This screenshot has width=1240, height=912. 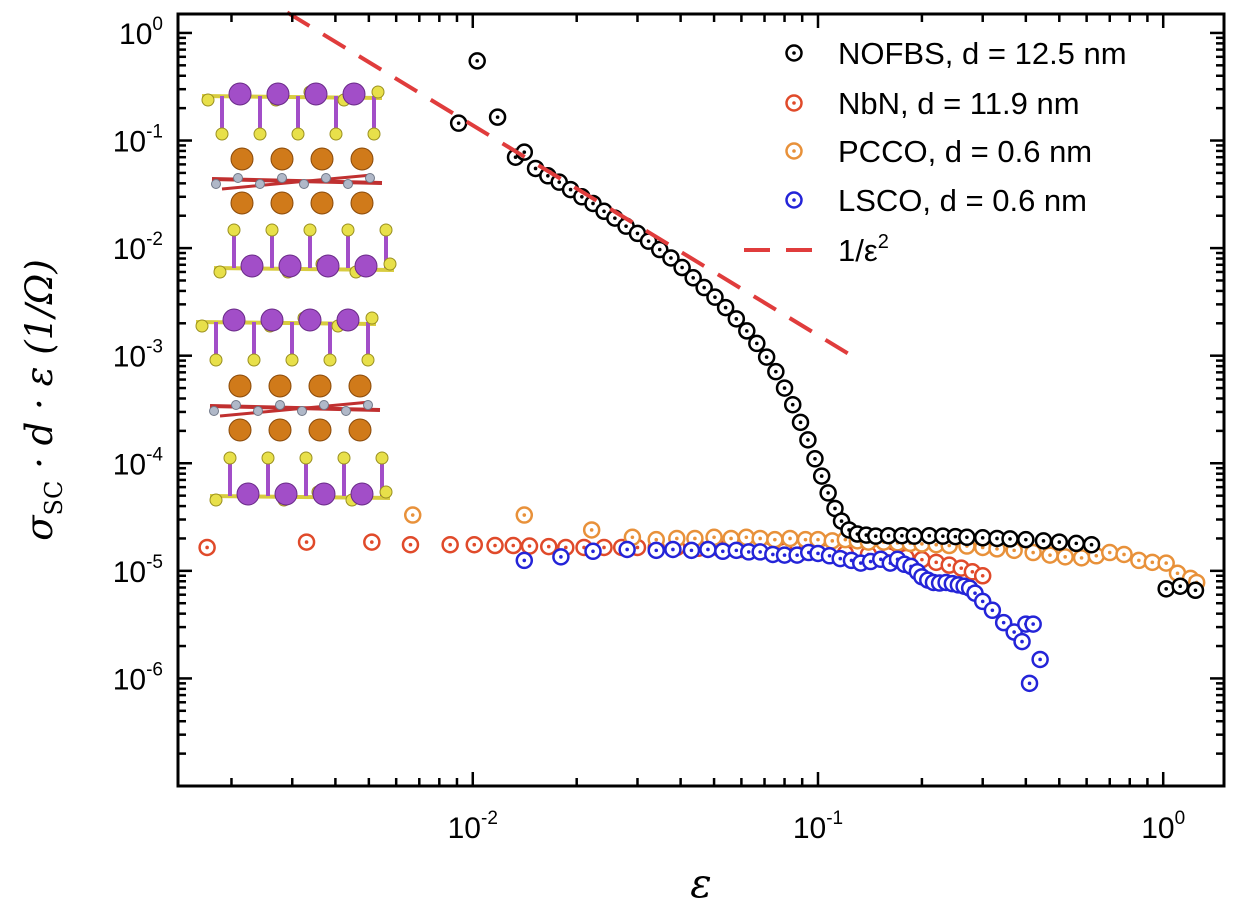 I want to click on legend-label: 1/ε2, so click(x=863, y=249).